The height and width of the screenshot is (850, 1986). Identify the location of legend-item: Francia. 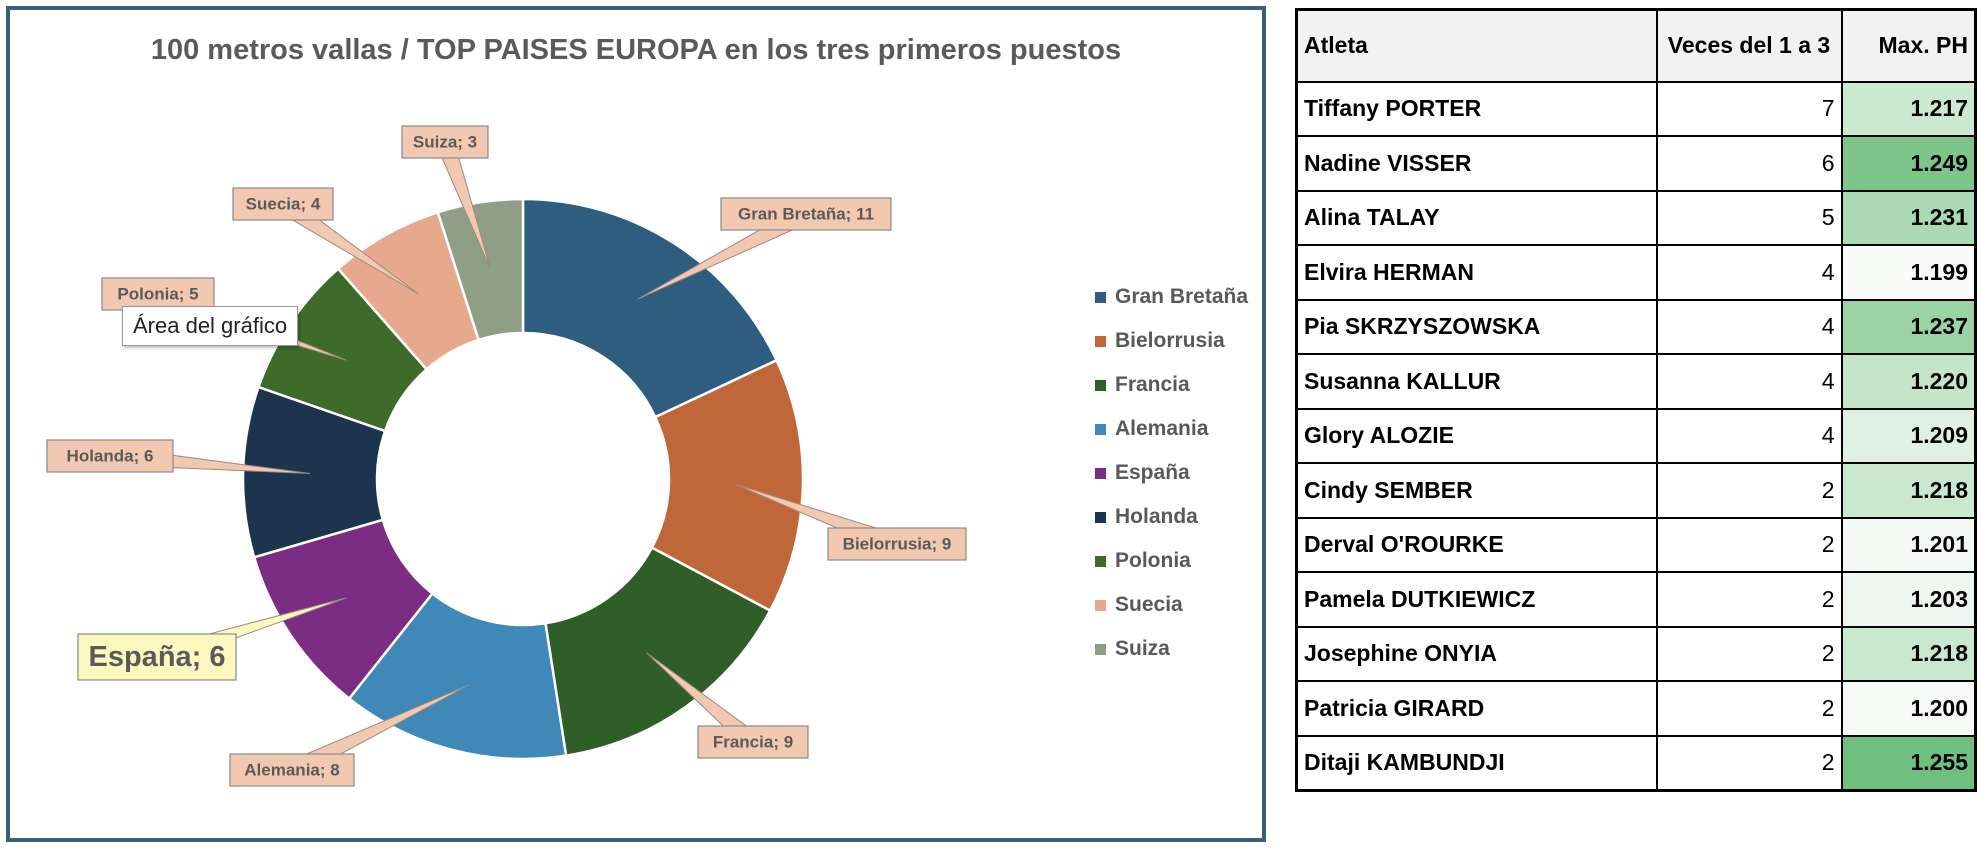
(1171, 385).